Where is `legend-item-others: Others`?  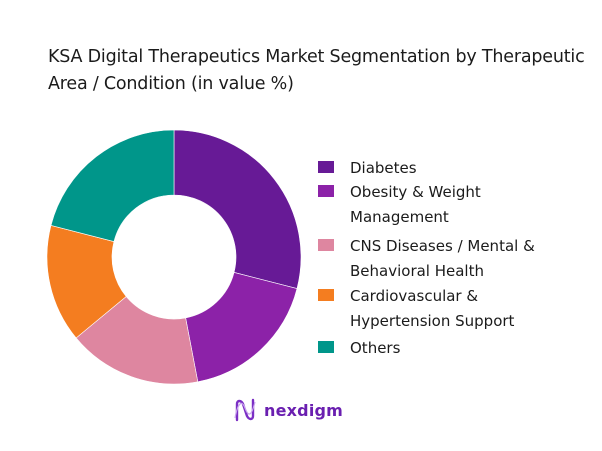
legend-item-others: Others is located at coordinates (449, 348).